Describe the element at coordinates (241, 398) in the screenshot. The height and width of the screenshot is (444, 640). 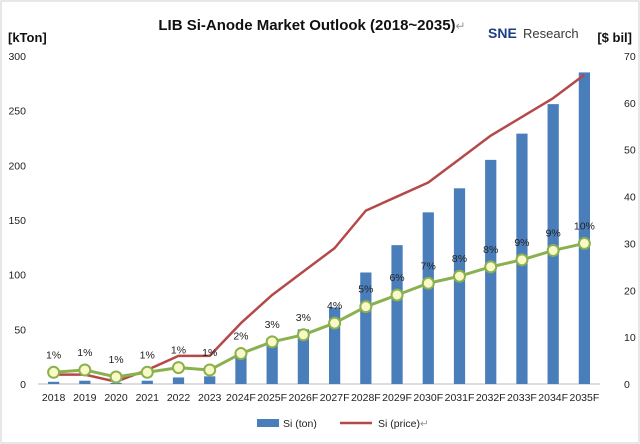
I see `x-tick-label: 2024F` at that location.